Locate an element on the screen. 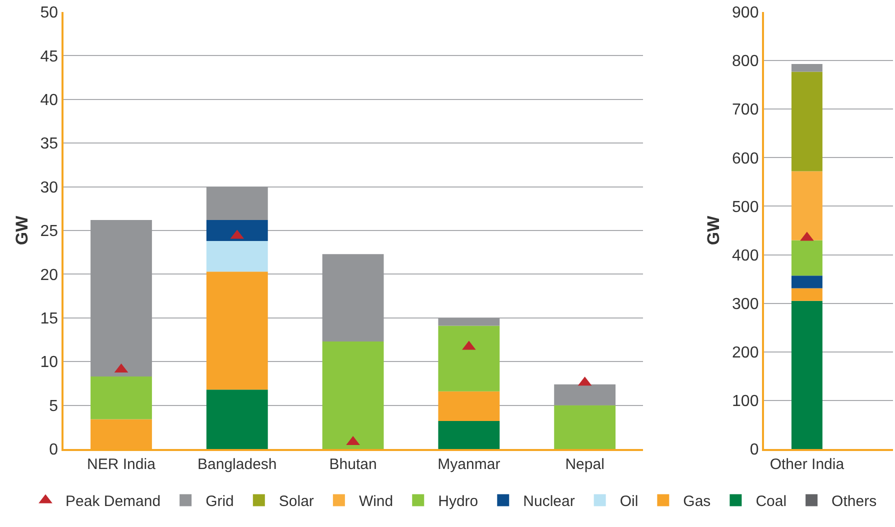 The image size is (895, 527). y-tick-label: 15 is located at coordinates (49, 319).